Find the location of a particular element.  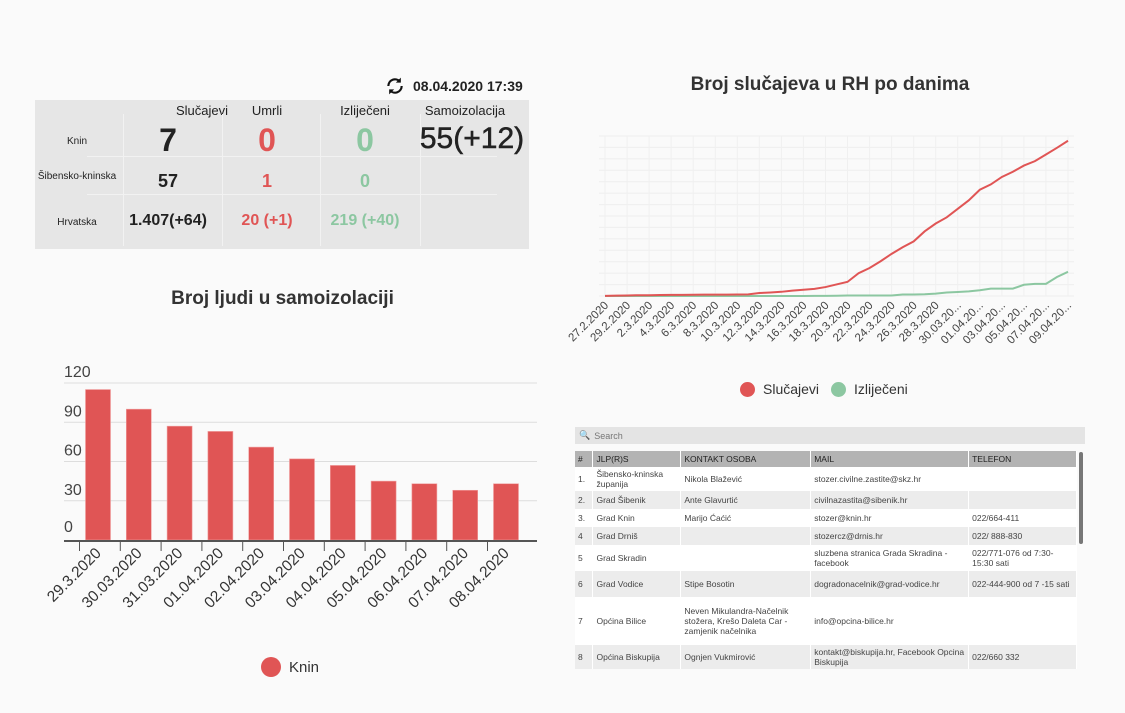

croatia-deaths: 20 (+1) is located at coordinates (267, 220).